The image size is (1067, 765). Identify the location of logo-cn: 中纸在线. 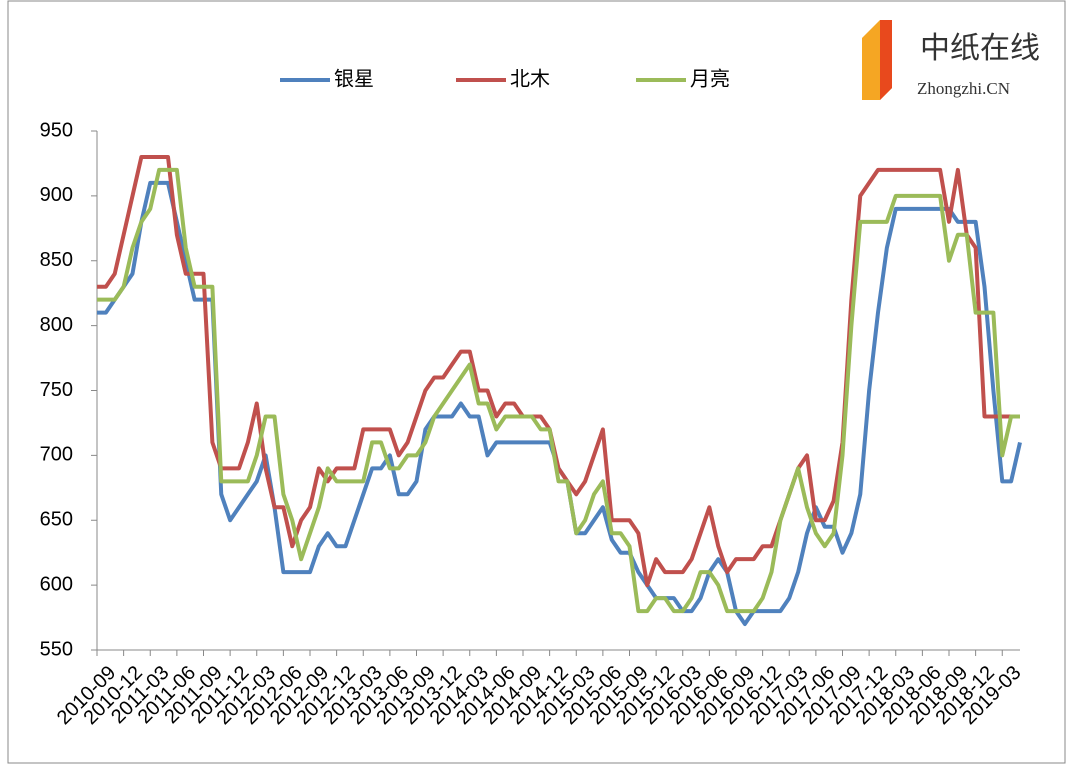
(980, 48).